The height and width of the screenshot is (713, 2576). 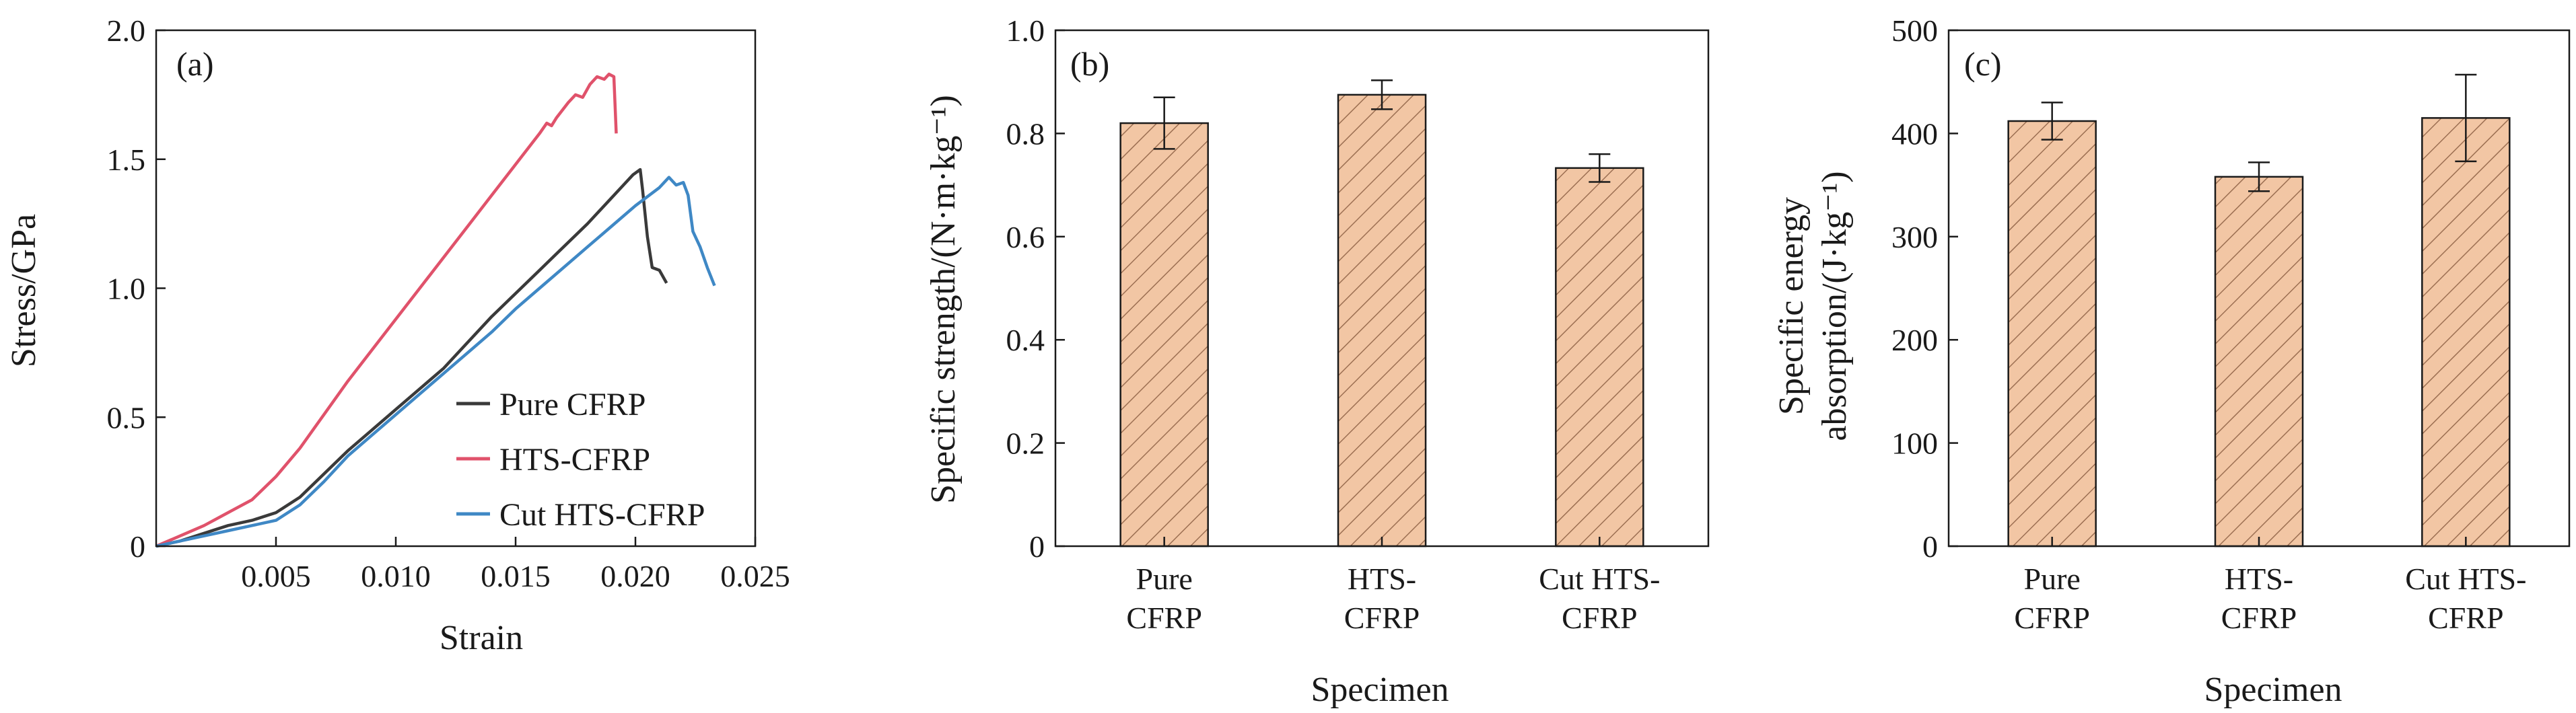 I want to click on a-legend: Pure CFRP HTS-CFRP Cut HTS-CFRP, so click(x=580, y=460).